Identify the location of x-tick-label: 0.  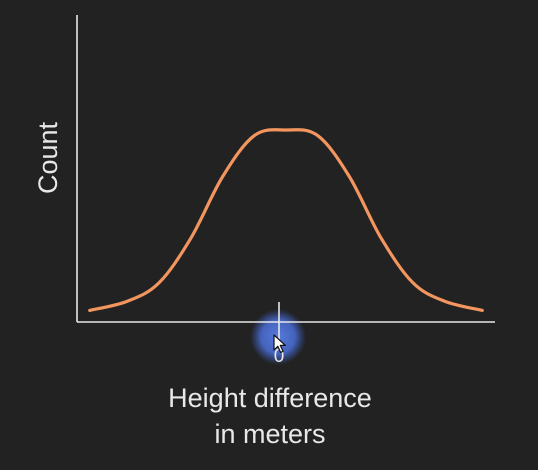
(279, 356).